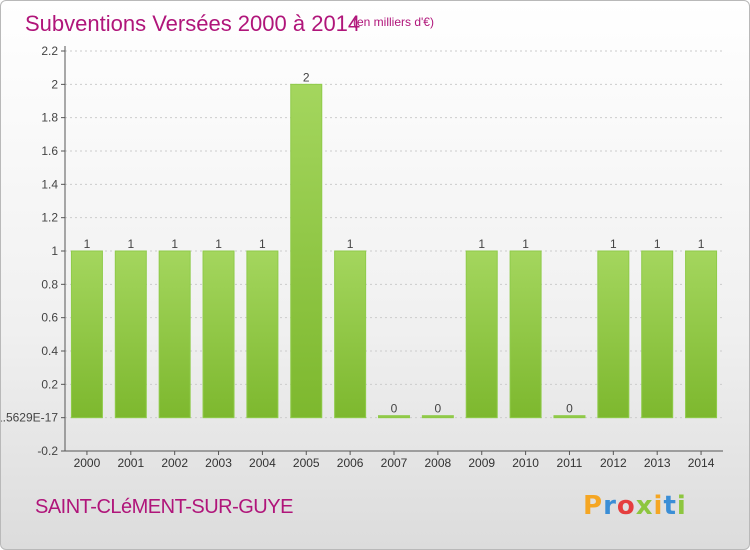 The image size is (750, 550). I want to click on y-tick-label: -1.5629E-17, so click(29, 418).